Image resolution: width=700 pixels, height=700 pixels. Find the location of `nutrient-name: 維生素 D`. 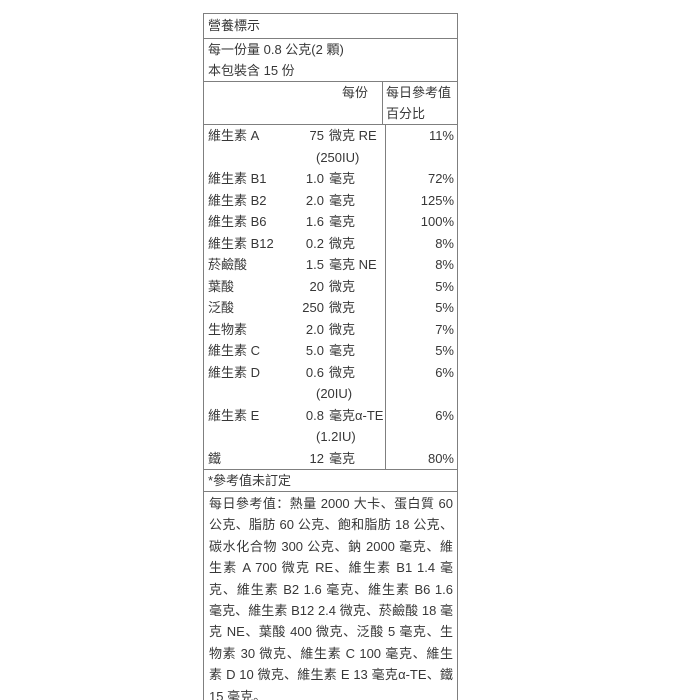

nutrient-name: 維生素 D is located at coordinates (234, 372).